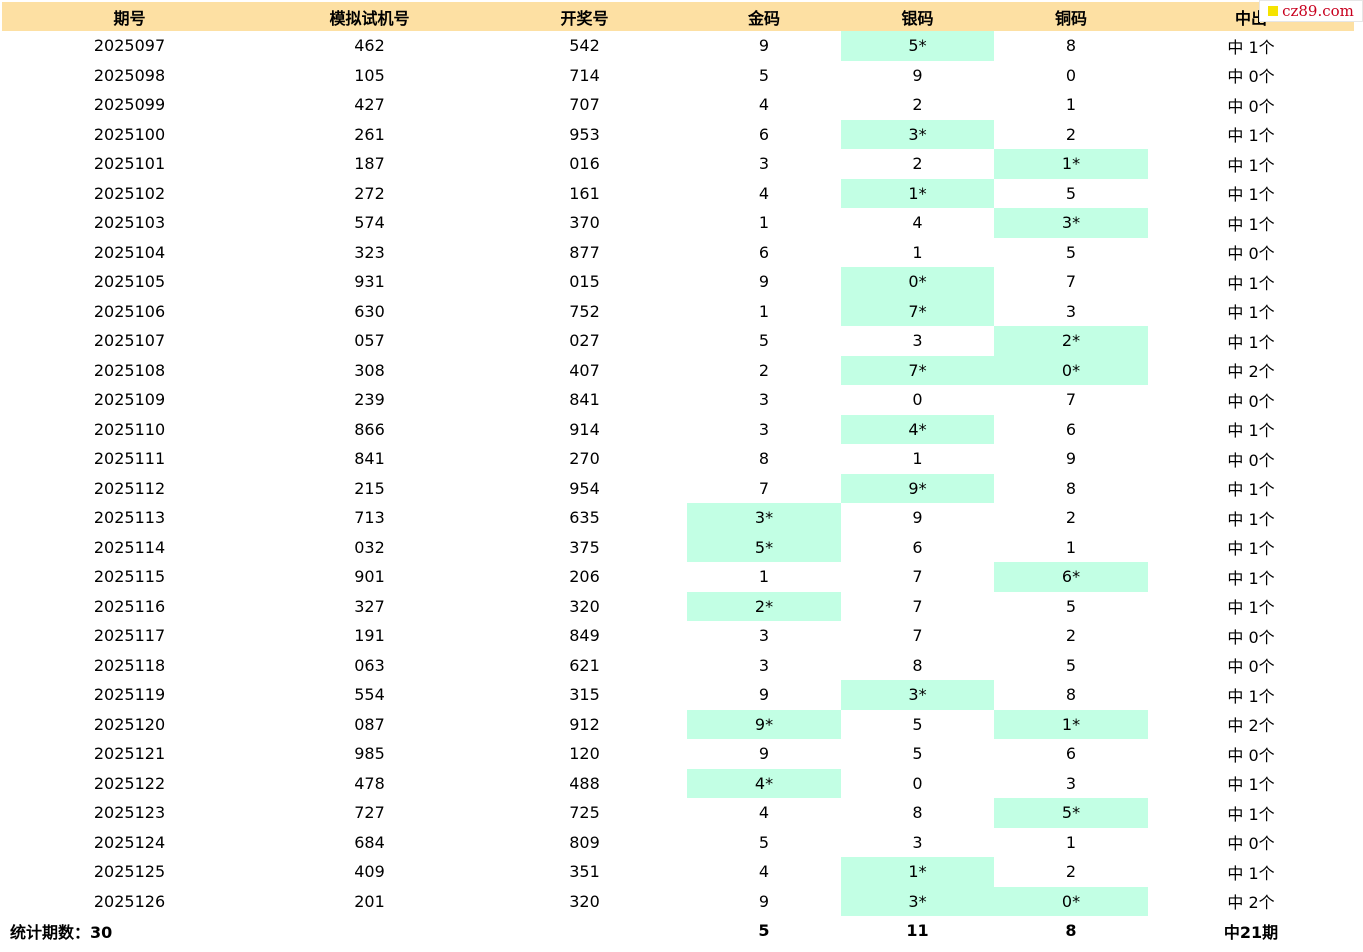 The image size is (1363, 952). What do you see at coordinates (369, 665) in the screenshot?
I see `cell-sim-number: 063` at bounding box center [369, 665].